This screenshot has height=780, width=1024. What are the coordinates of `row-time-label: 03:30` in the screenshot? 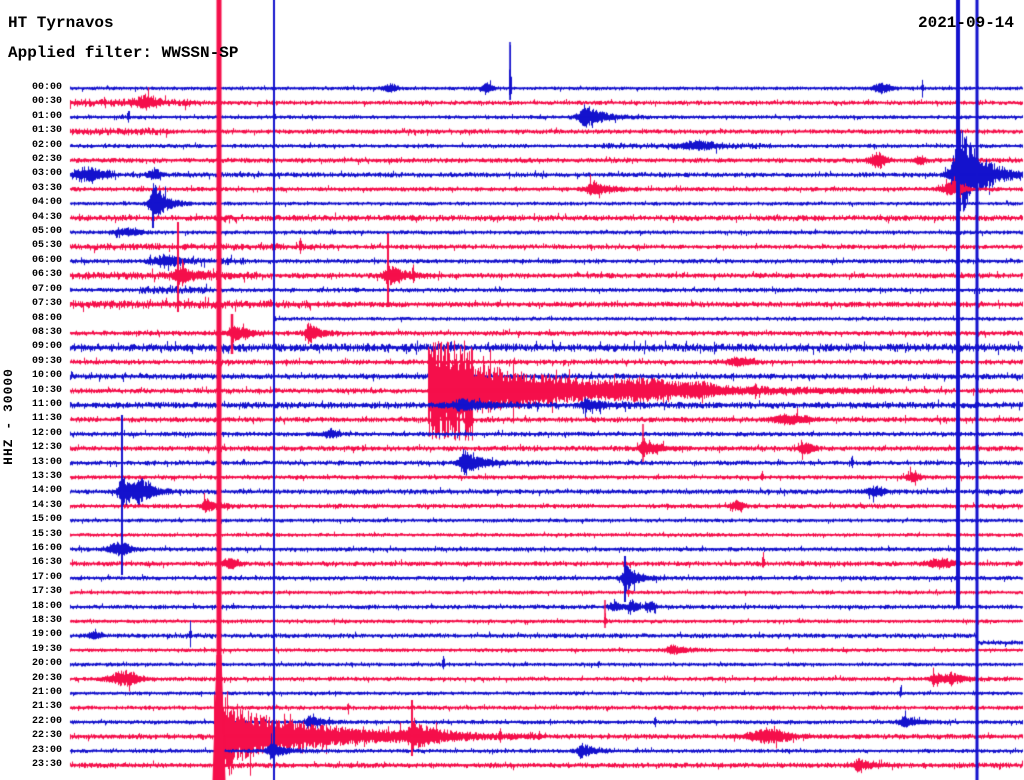 It's located at (46, 188).